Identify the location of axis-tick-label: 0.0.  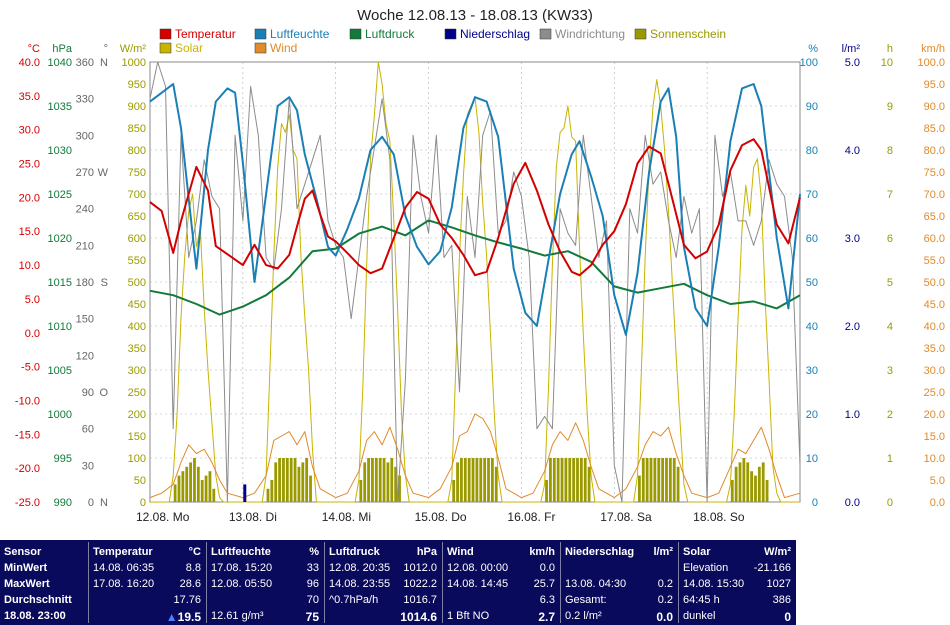
(32, 334).